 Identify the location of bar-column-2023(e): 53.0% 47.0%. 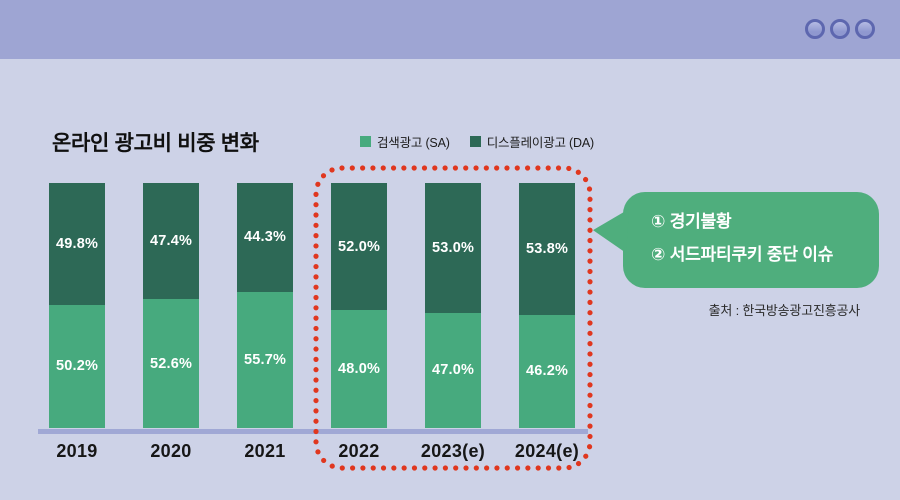
(453, 305).